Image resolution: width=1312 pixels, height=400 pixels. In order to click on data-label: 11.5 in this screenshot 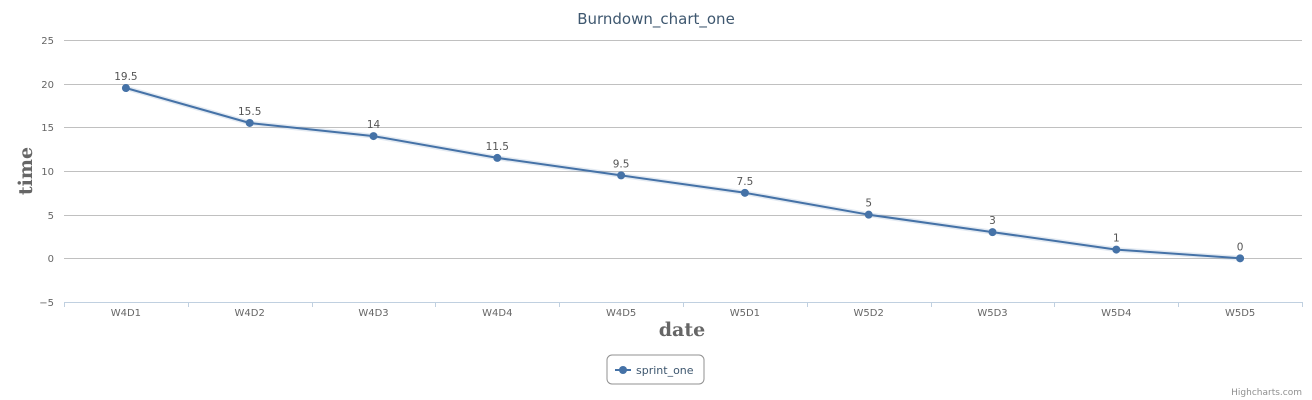, I will do `click(497, 147)`.